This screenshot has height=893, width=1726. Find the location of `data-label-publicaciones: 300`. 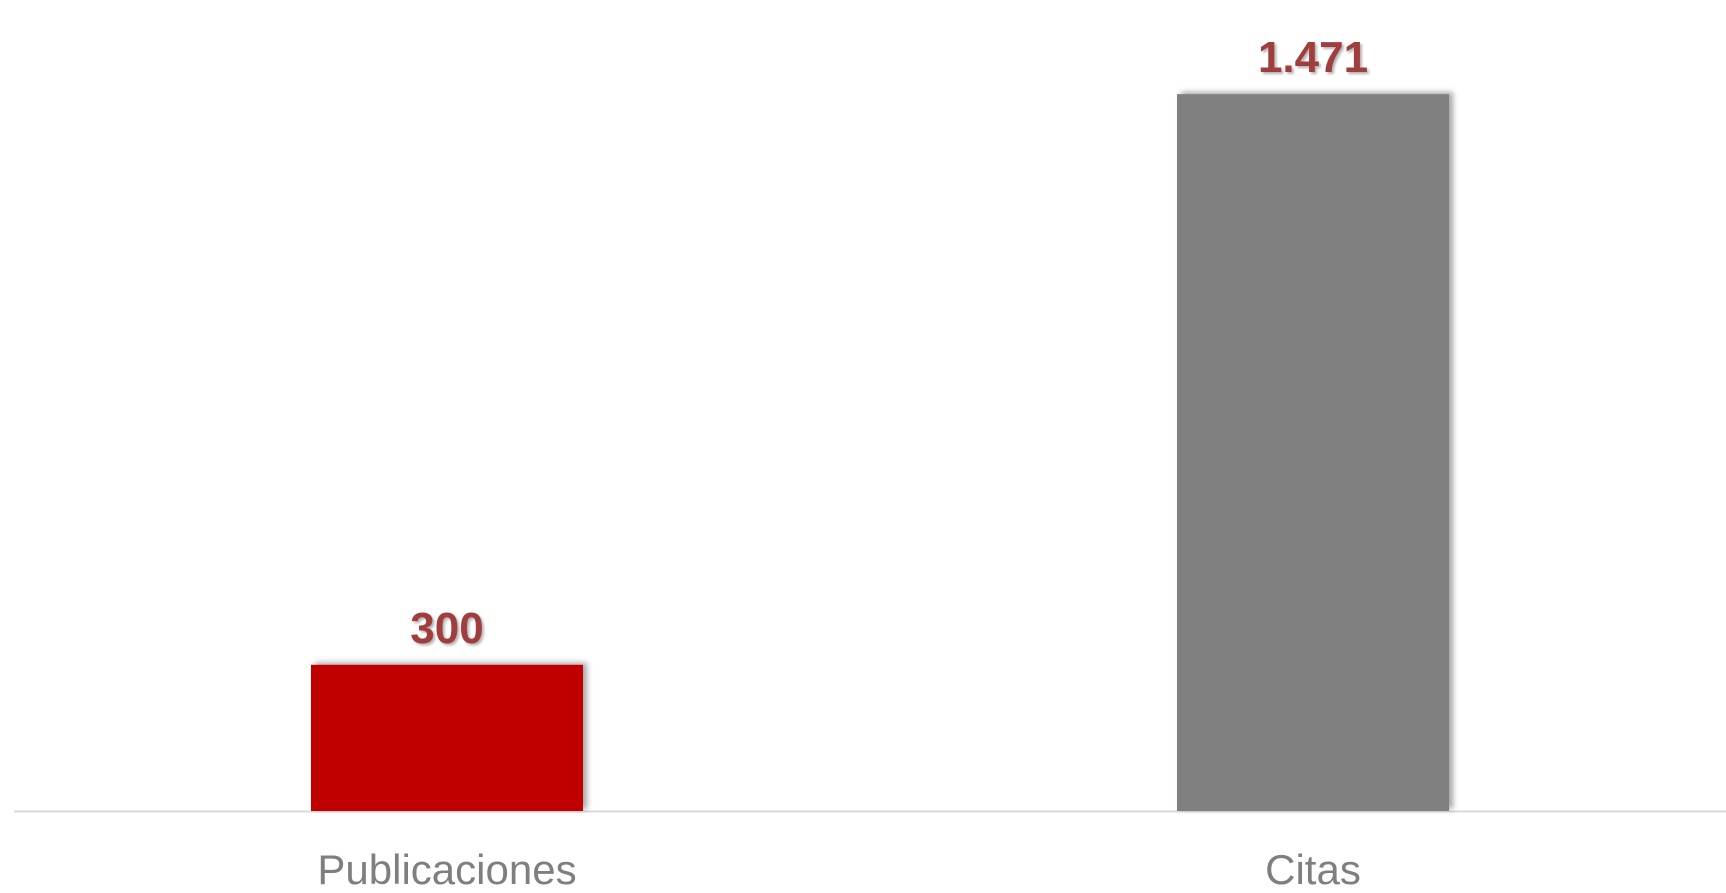

data-label-publicaciones: 300 is located at coordinates (446, 628).